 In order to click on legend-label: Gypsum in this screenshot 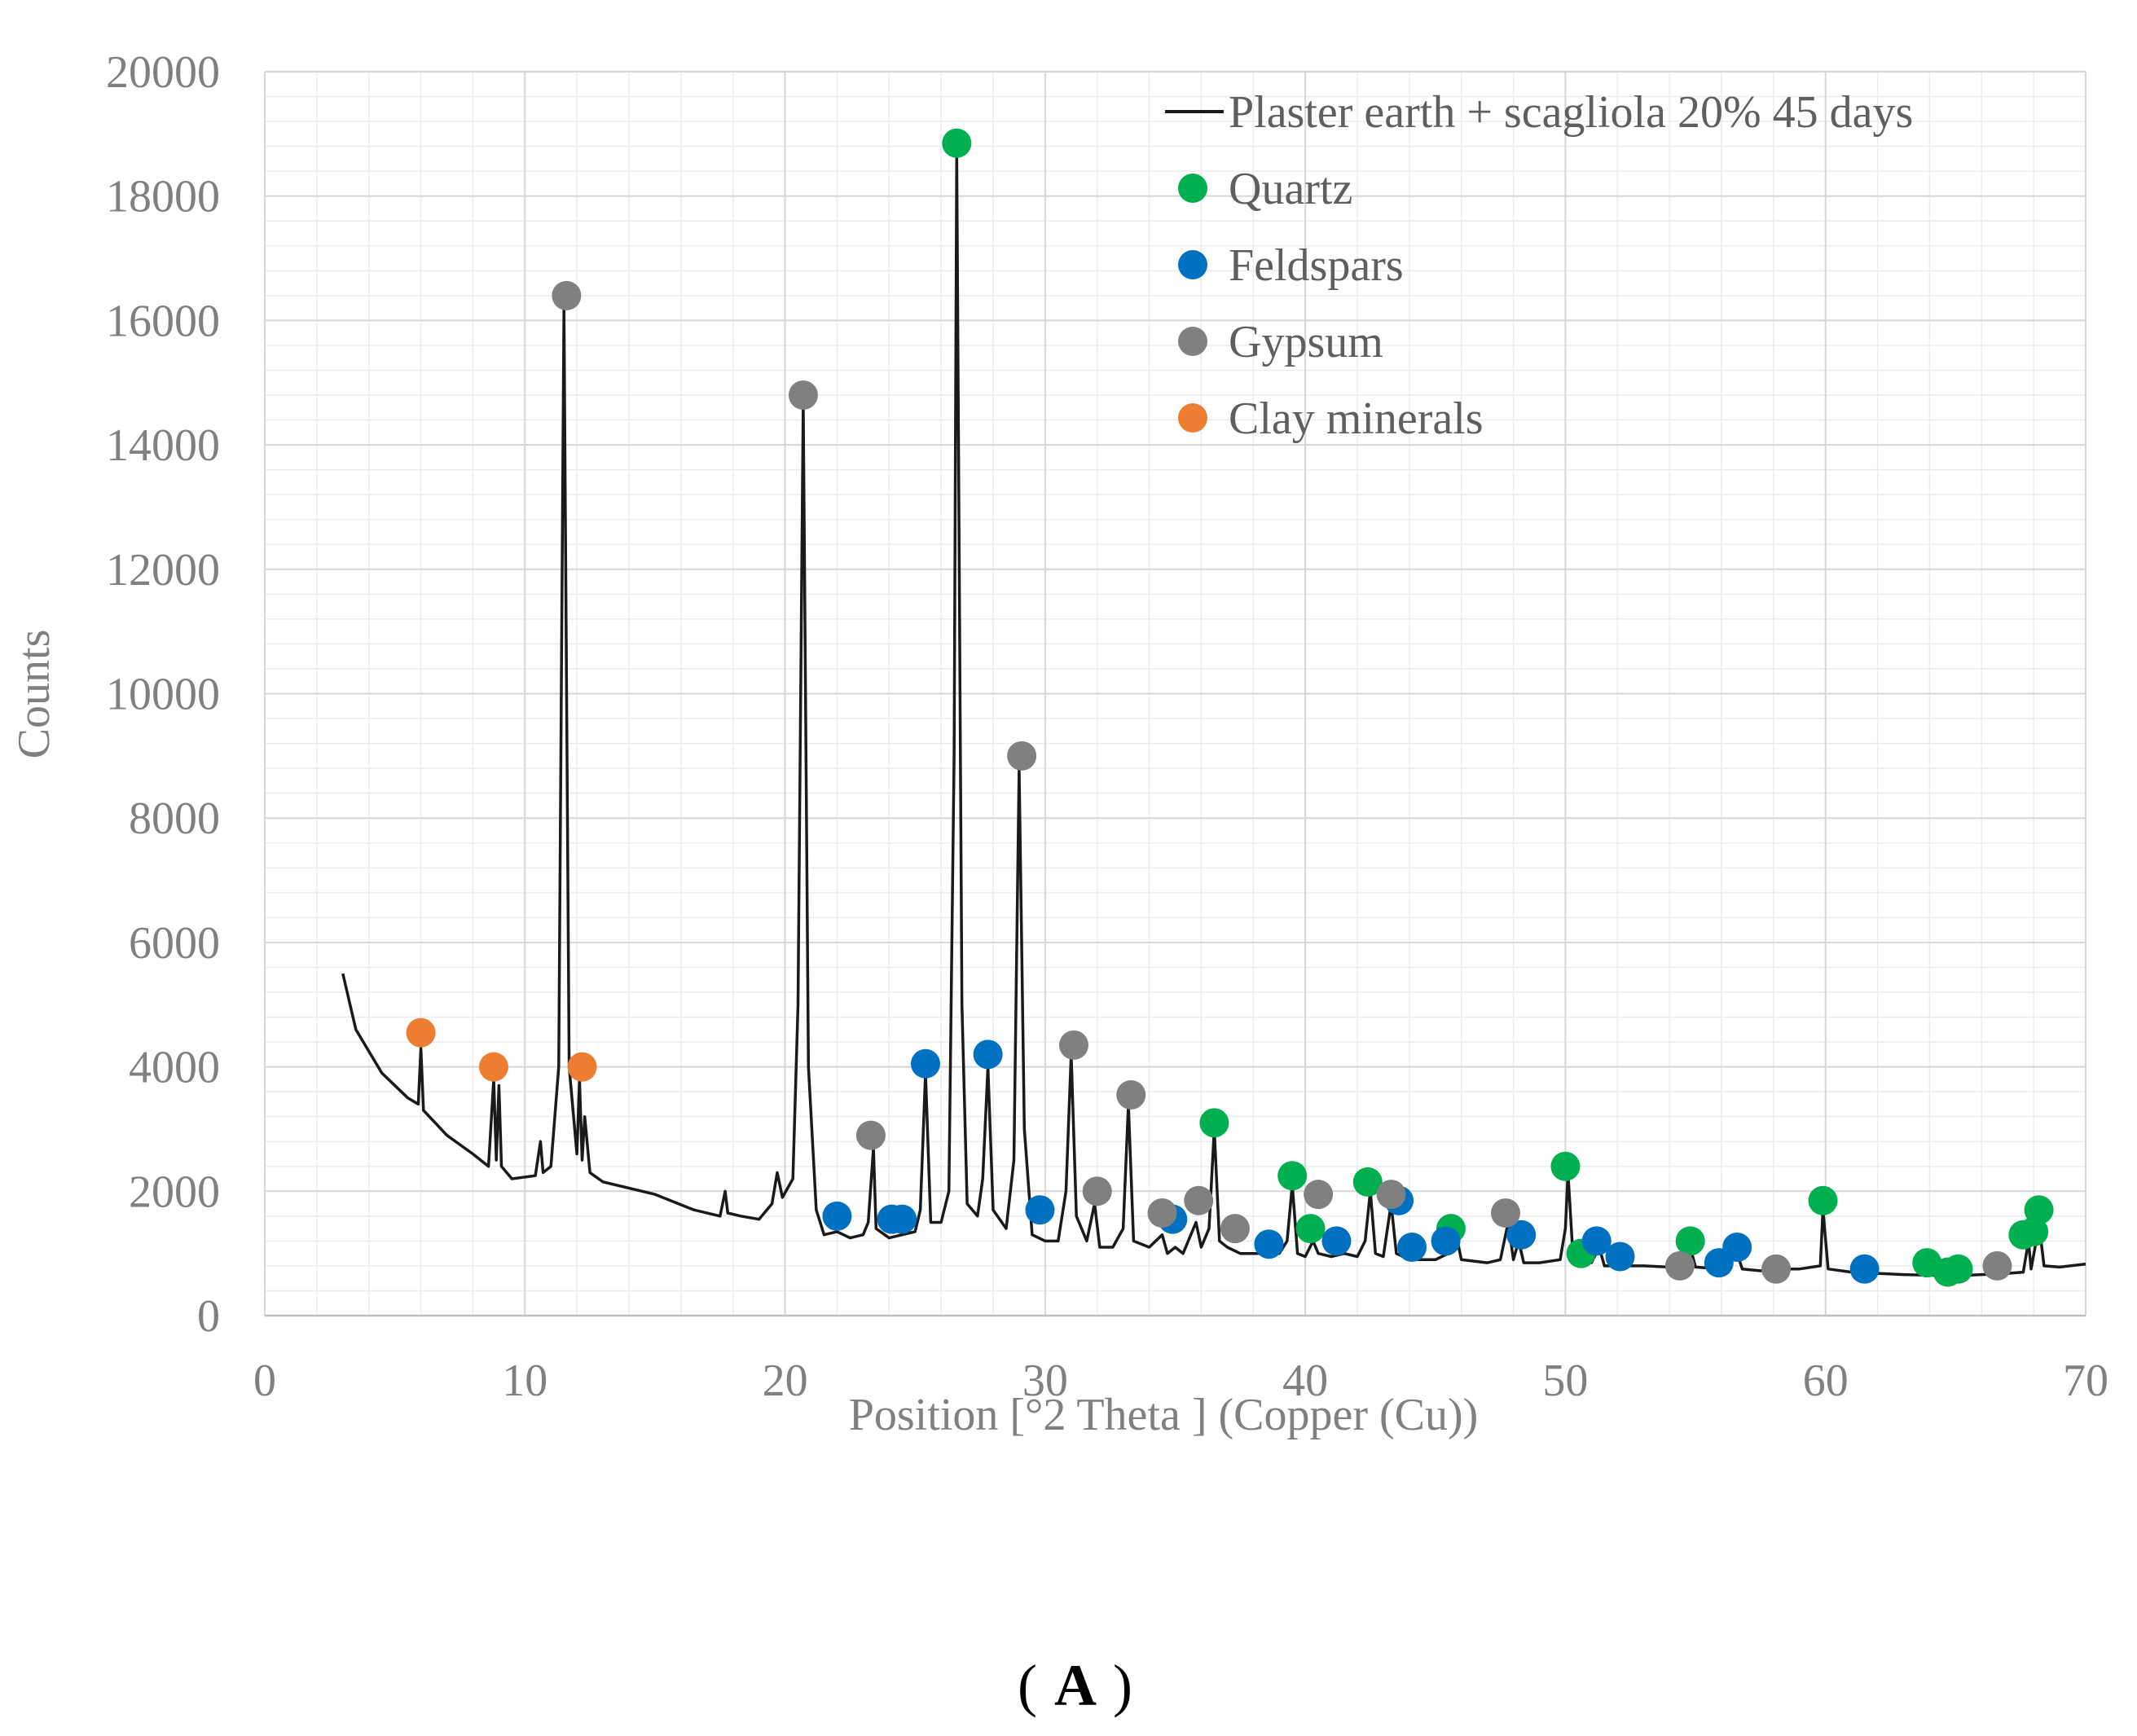, I will do `click(1306, 342)`.